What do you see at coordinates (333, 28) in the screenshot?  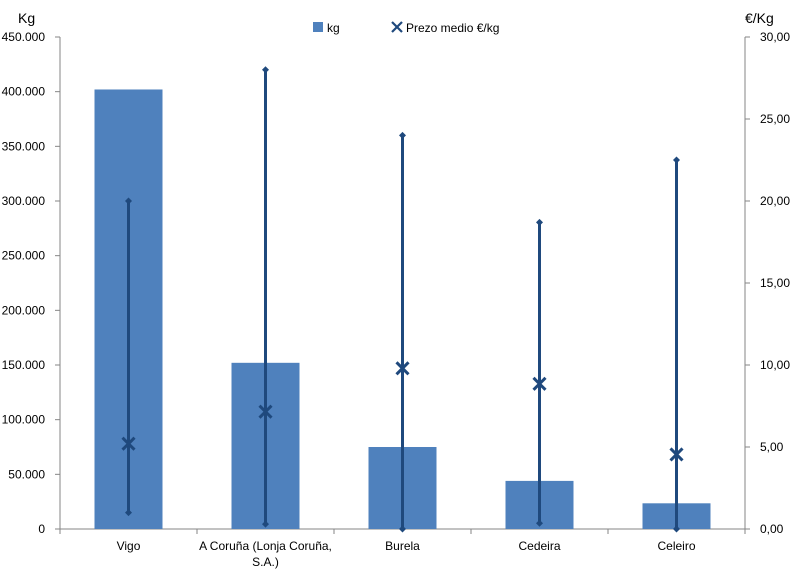 I see `legend-label-kg: kg` at bounding box center [333, 28].